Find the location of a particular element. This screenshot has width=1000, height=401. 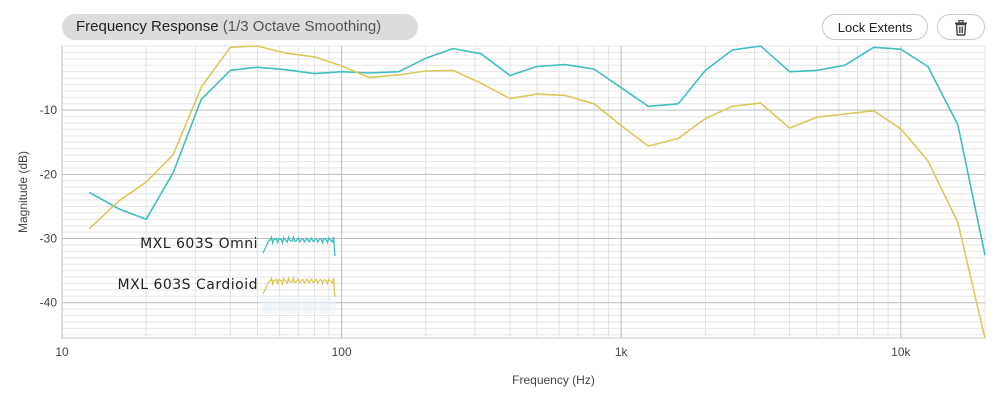

lock-extents-button: Lock Extents is located at coordinates (875, 27).